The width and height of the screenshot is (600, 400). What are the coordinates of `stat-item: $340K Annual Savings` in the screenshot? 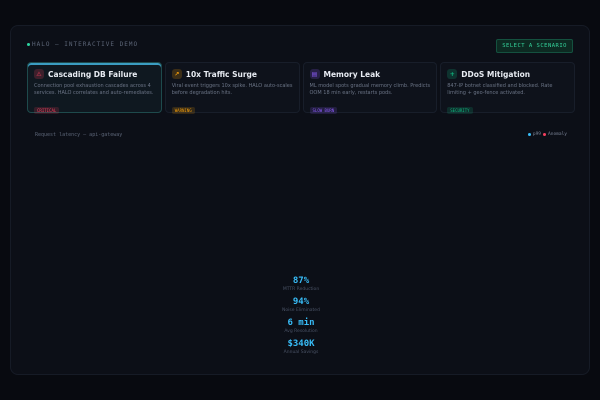 It's located at (301, 347).